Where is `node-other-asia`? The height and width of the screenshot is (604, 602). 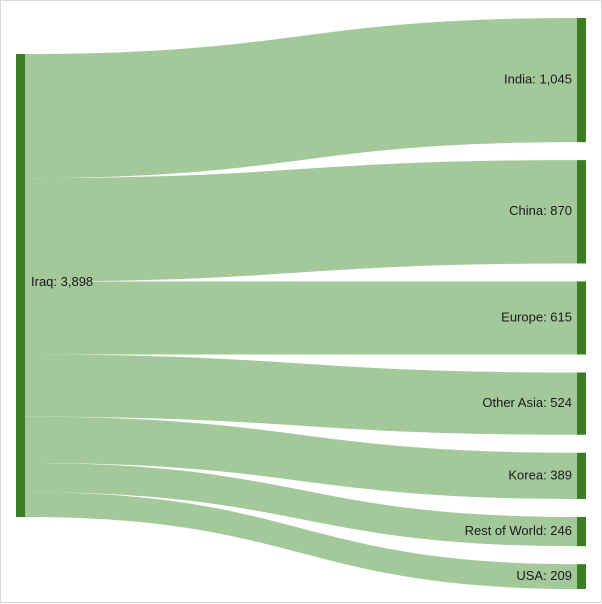 node-other-asia is located at coordinates (581, 403).